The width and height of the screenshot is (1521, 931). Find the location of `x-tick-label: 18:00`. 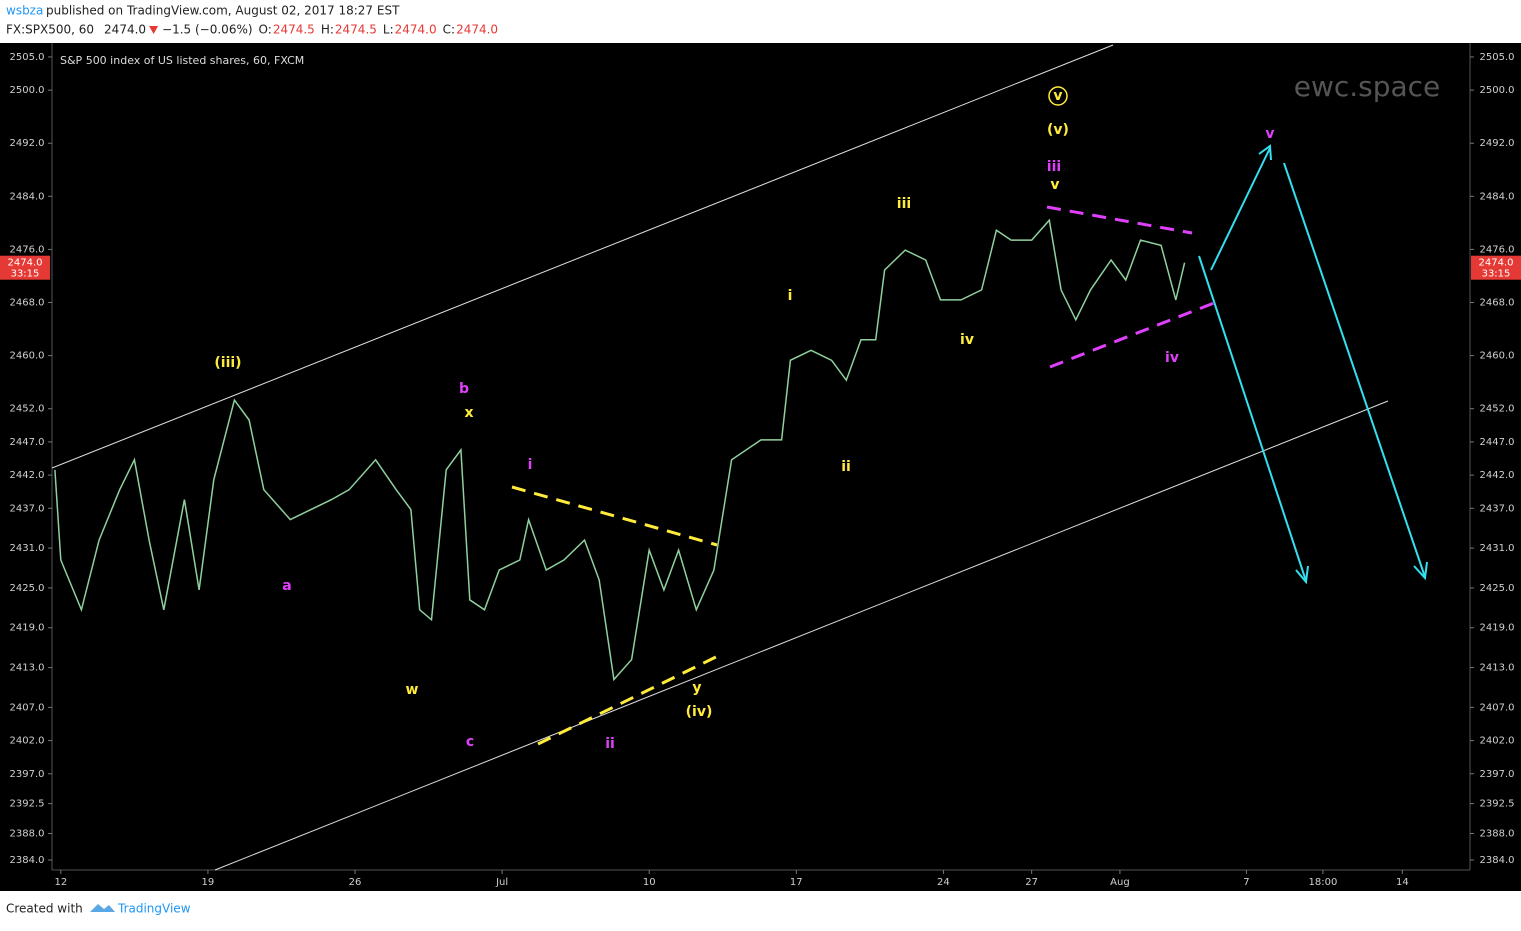

x-tick-label: 18:00 is located at coordinates (1322, 882).